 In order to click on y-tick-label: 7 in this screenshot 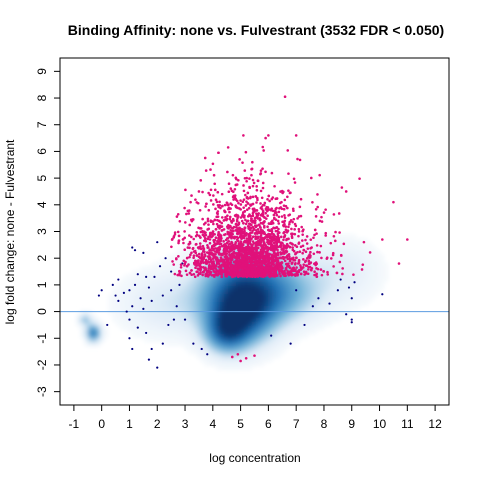, I will do `click(42, 124)`.